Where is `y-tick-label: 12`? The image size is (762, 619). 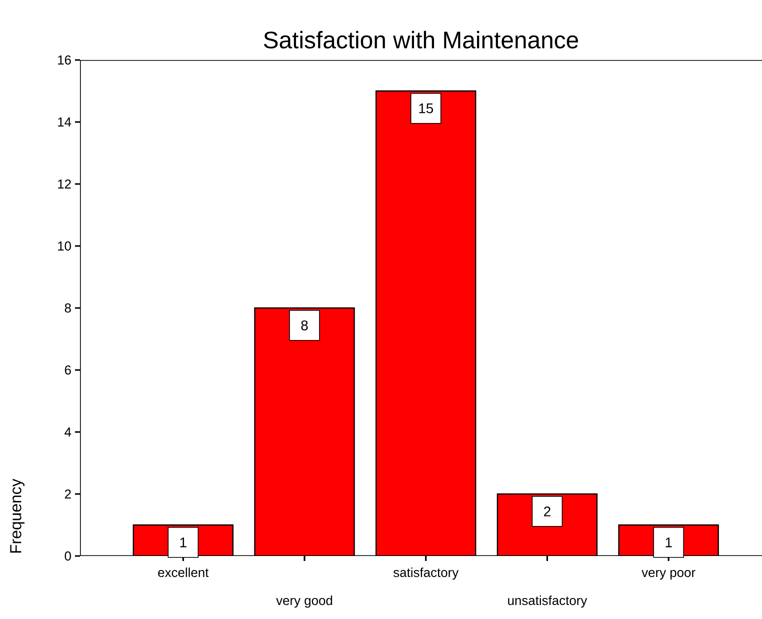 y-tick-label: 12 is located at coordinates (64, 184).